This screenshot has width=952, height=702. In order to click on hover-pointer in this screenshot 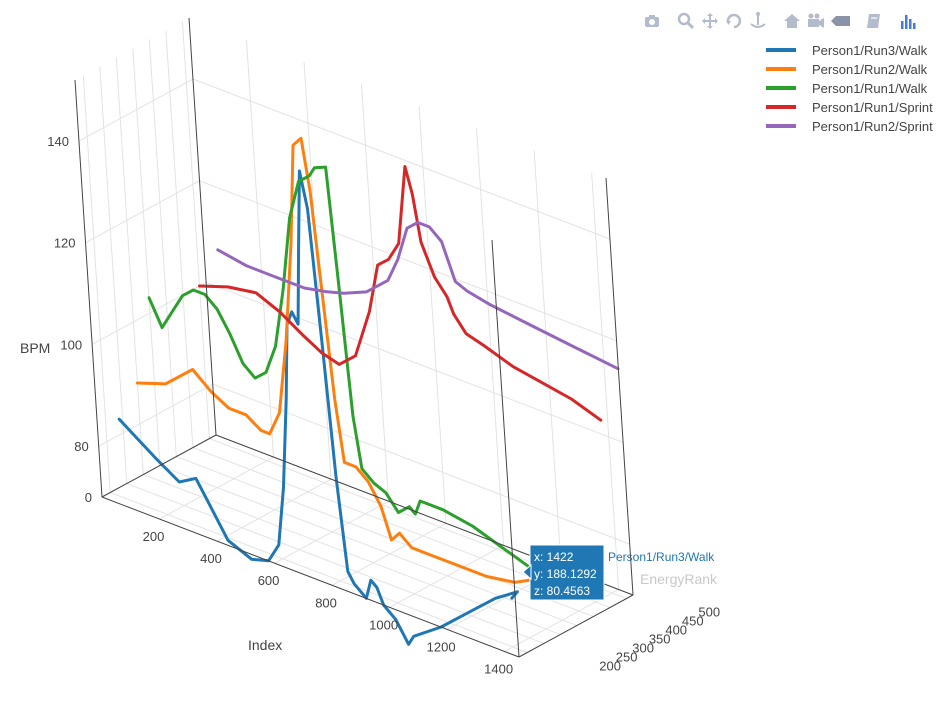, I will do `click(527, 572)`.